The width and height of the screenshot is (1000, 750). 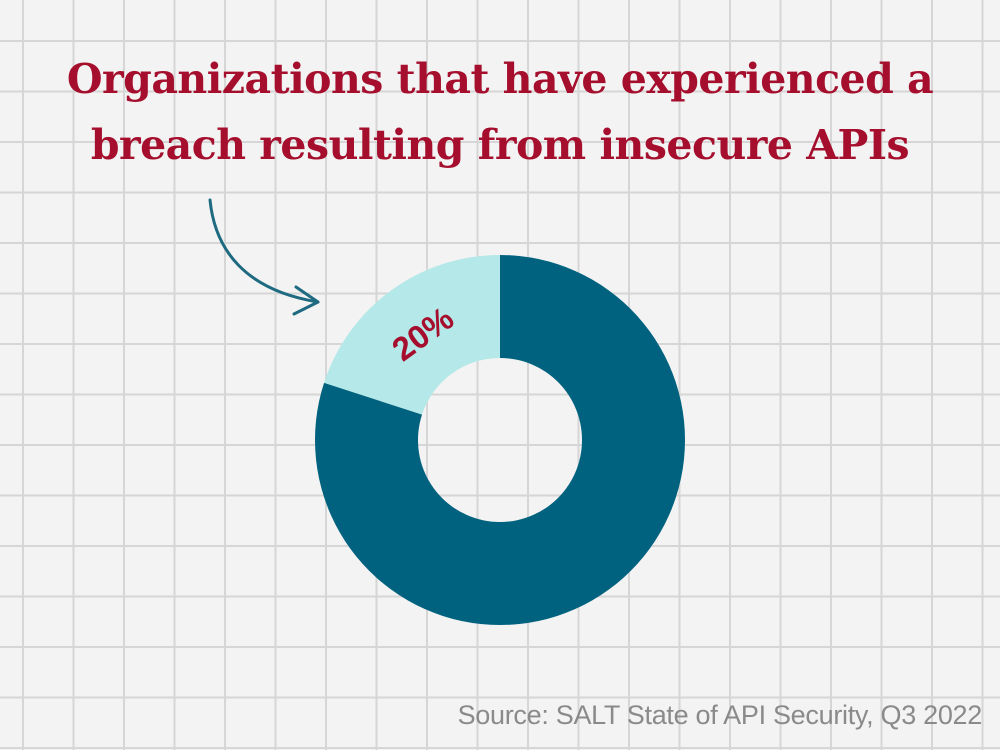 What do you see at coordinates (264, 257) in the screenshot?
I see `arrow-icon` at bounding box center [264, 257].